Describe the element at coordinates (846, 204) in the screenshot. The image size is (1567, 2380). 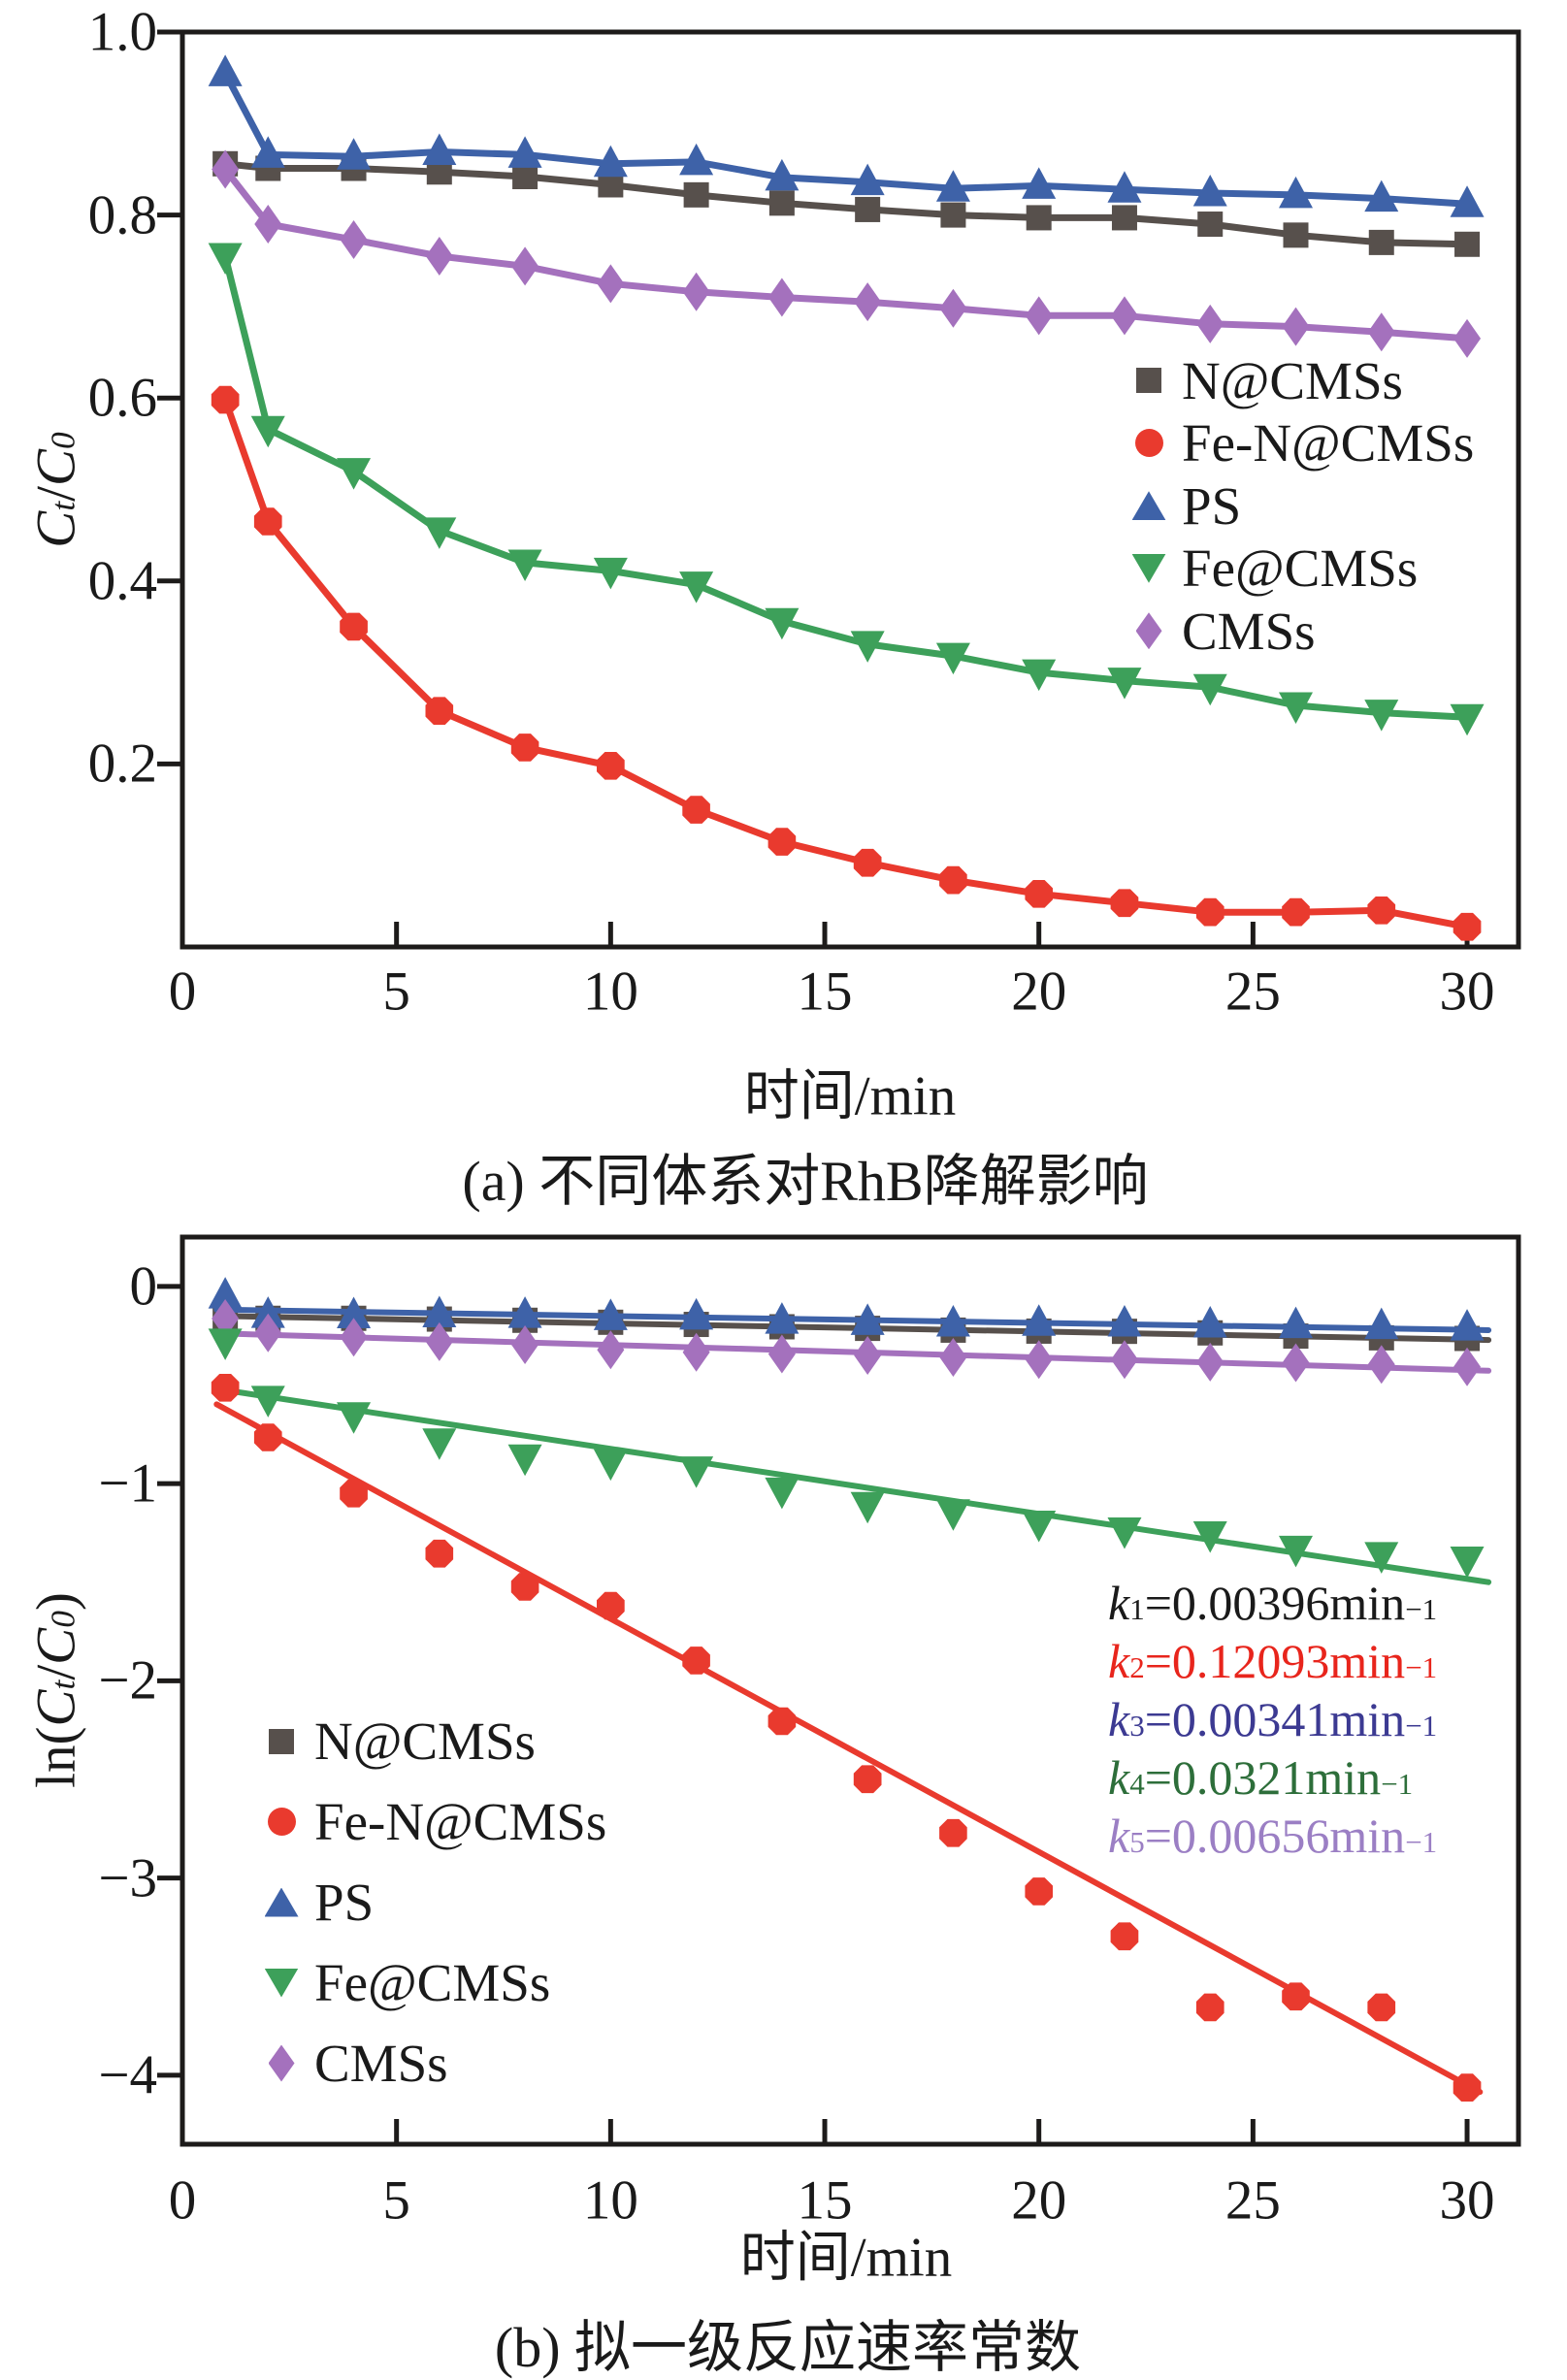
I see `series-line` at that location.